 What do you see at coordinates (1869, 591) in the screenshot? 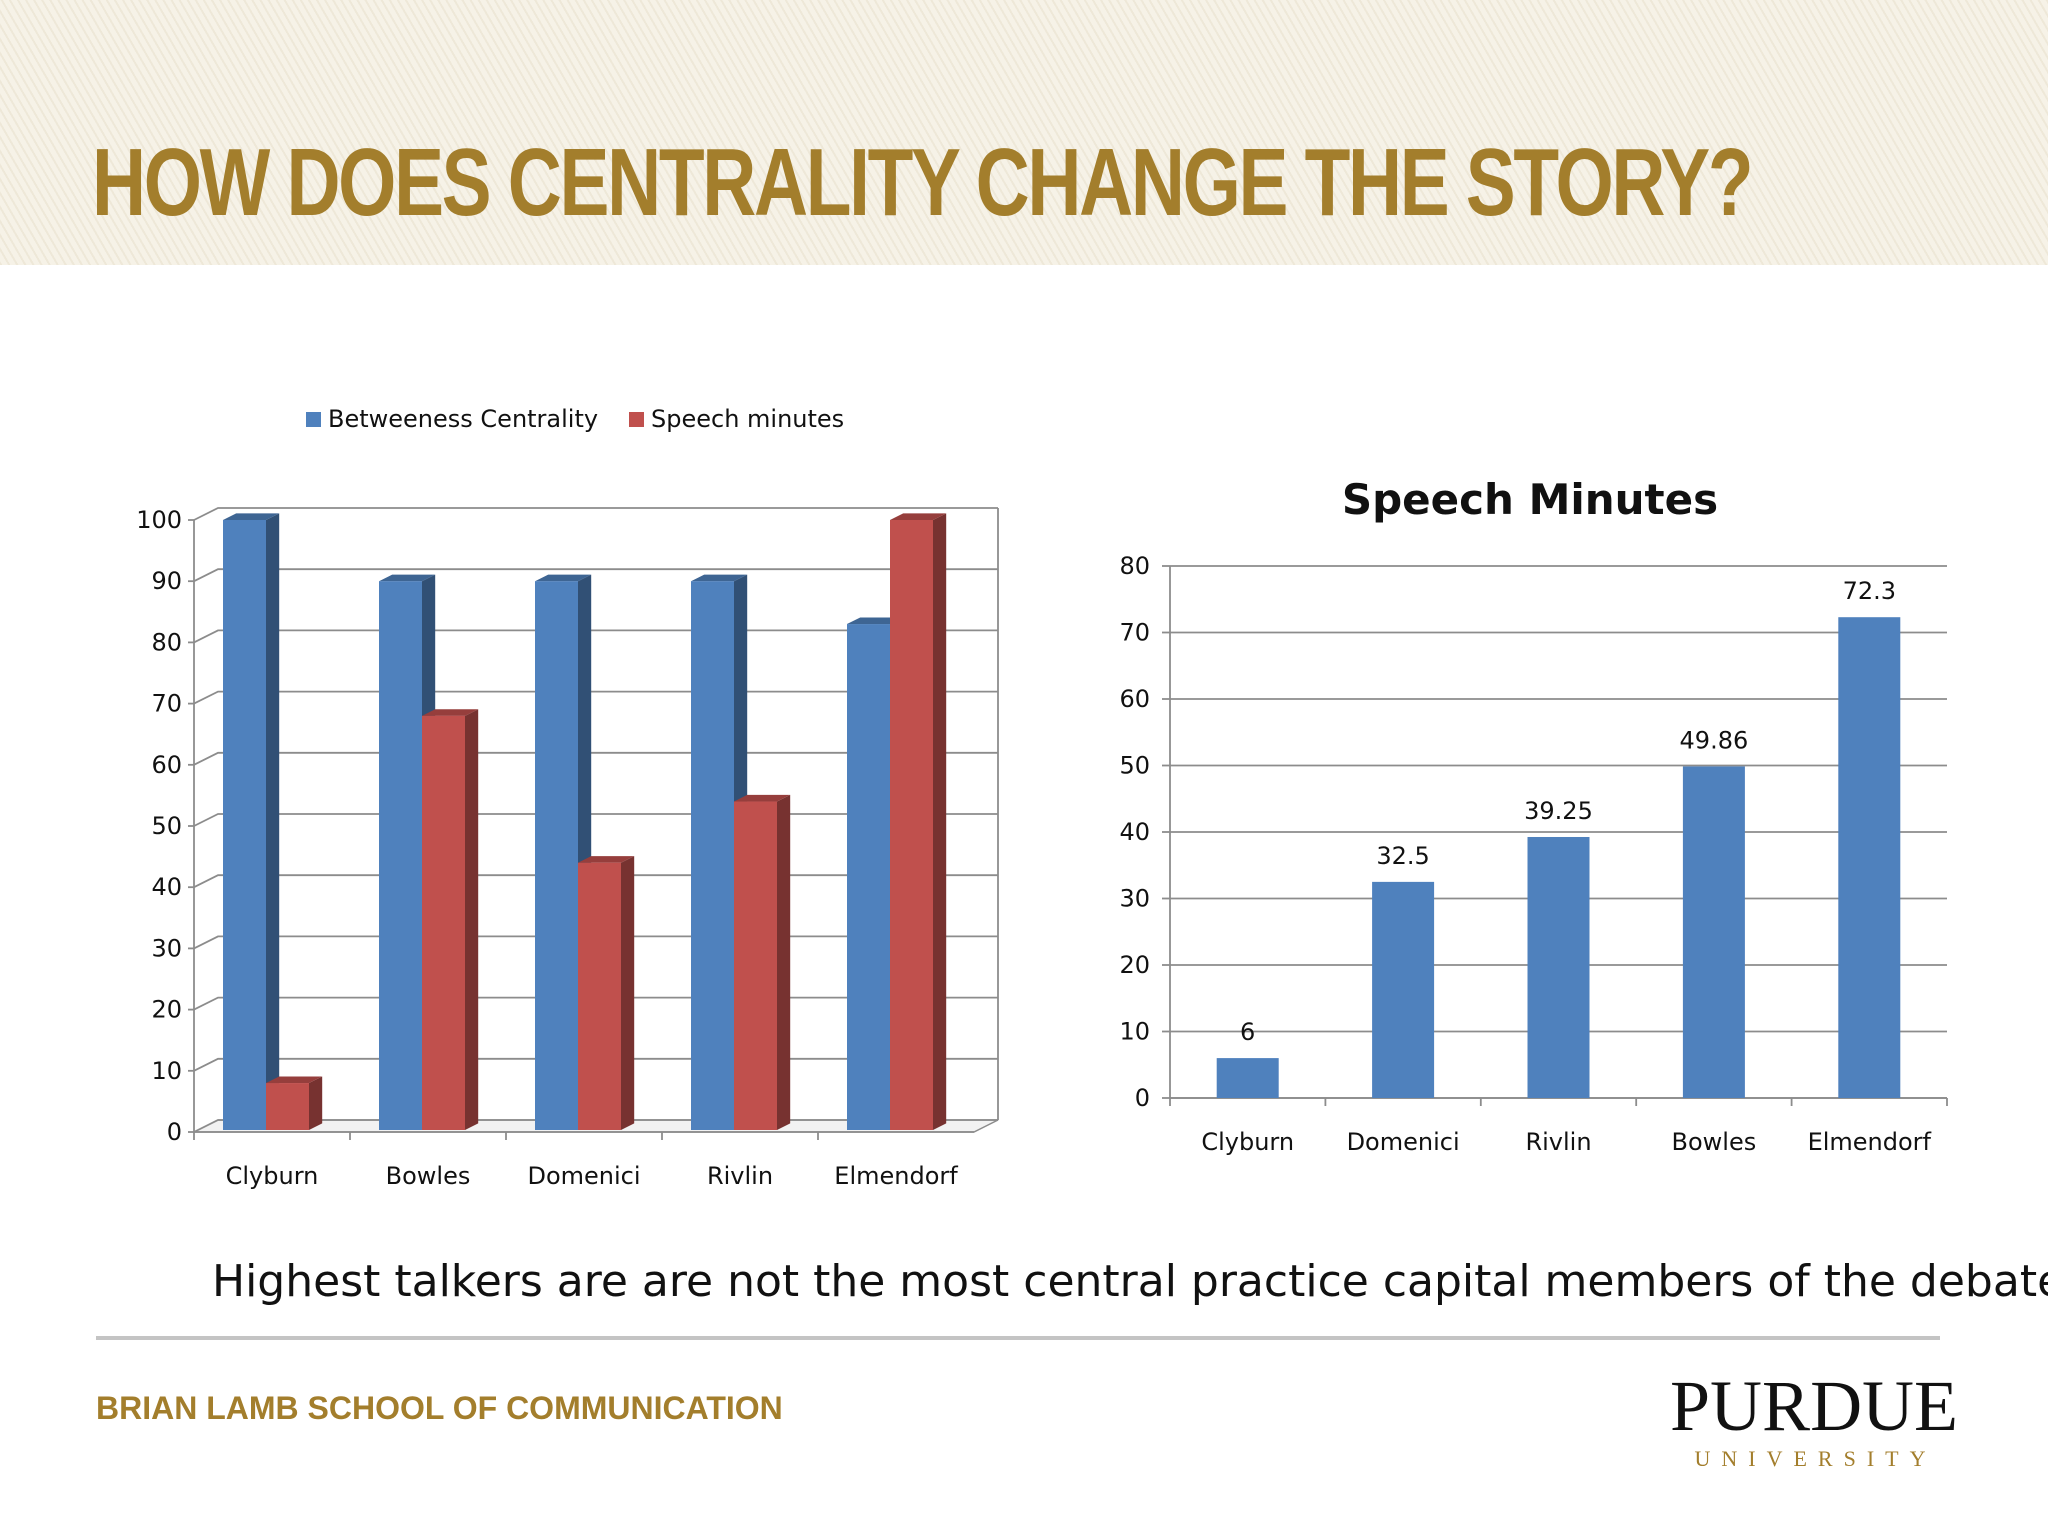
I see `data-label: 72.3` at bounding box center [1869, 591].